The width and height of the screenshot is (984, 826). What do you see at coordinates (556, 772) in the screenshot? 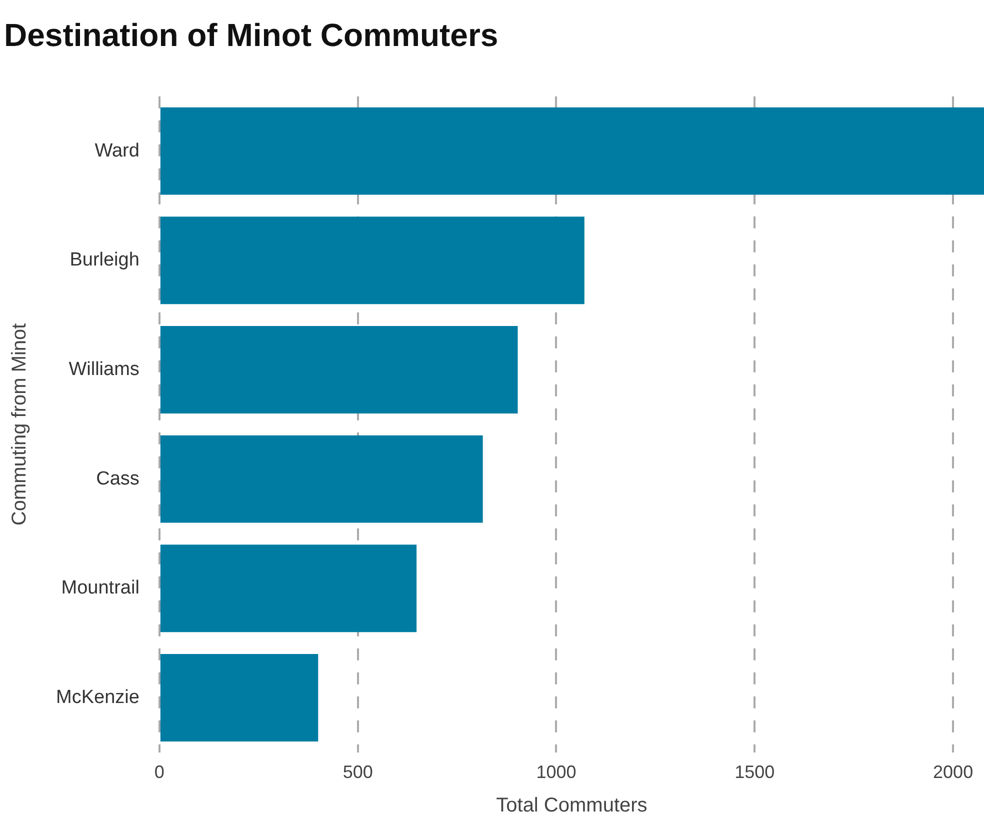
I see `x-tick-label: 1000` at bounding box center [556, 772].